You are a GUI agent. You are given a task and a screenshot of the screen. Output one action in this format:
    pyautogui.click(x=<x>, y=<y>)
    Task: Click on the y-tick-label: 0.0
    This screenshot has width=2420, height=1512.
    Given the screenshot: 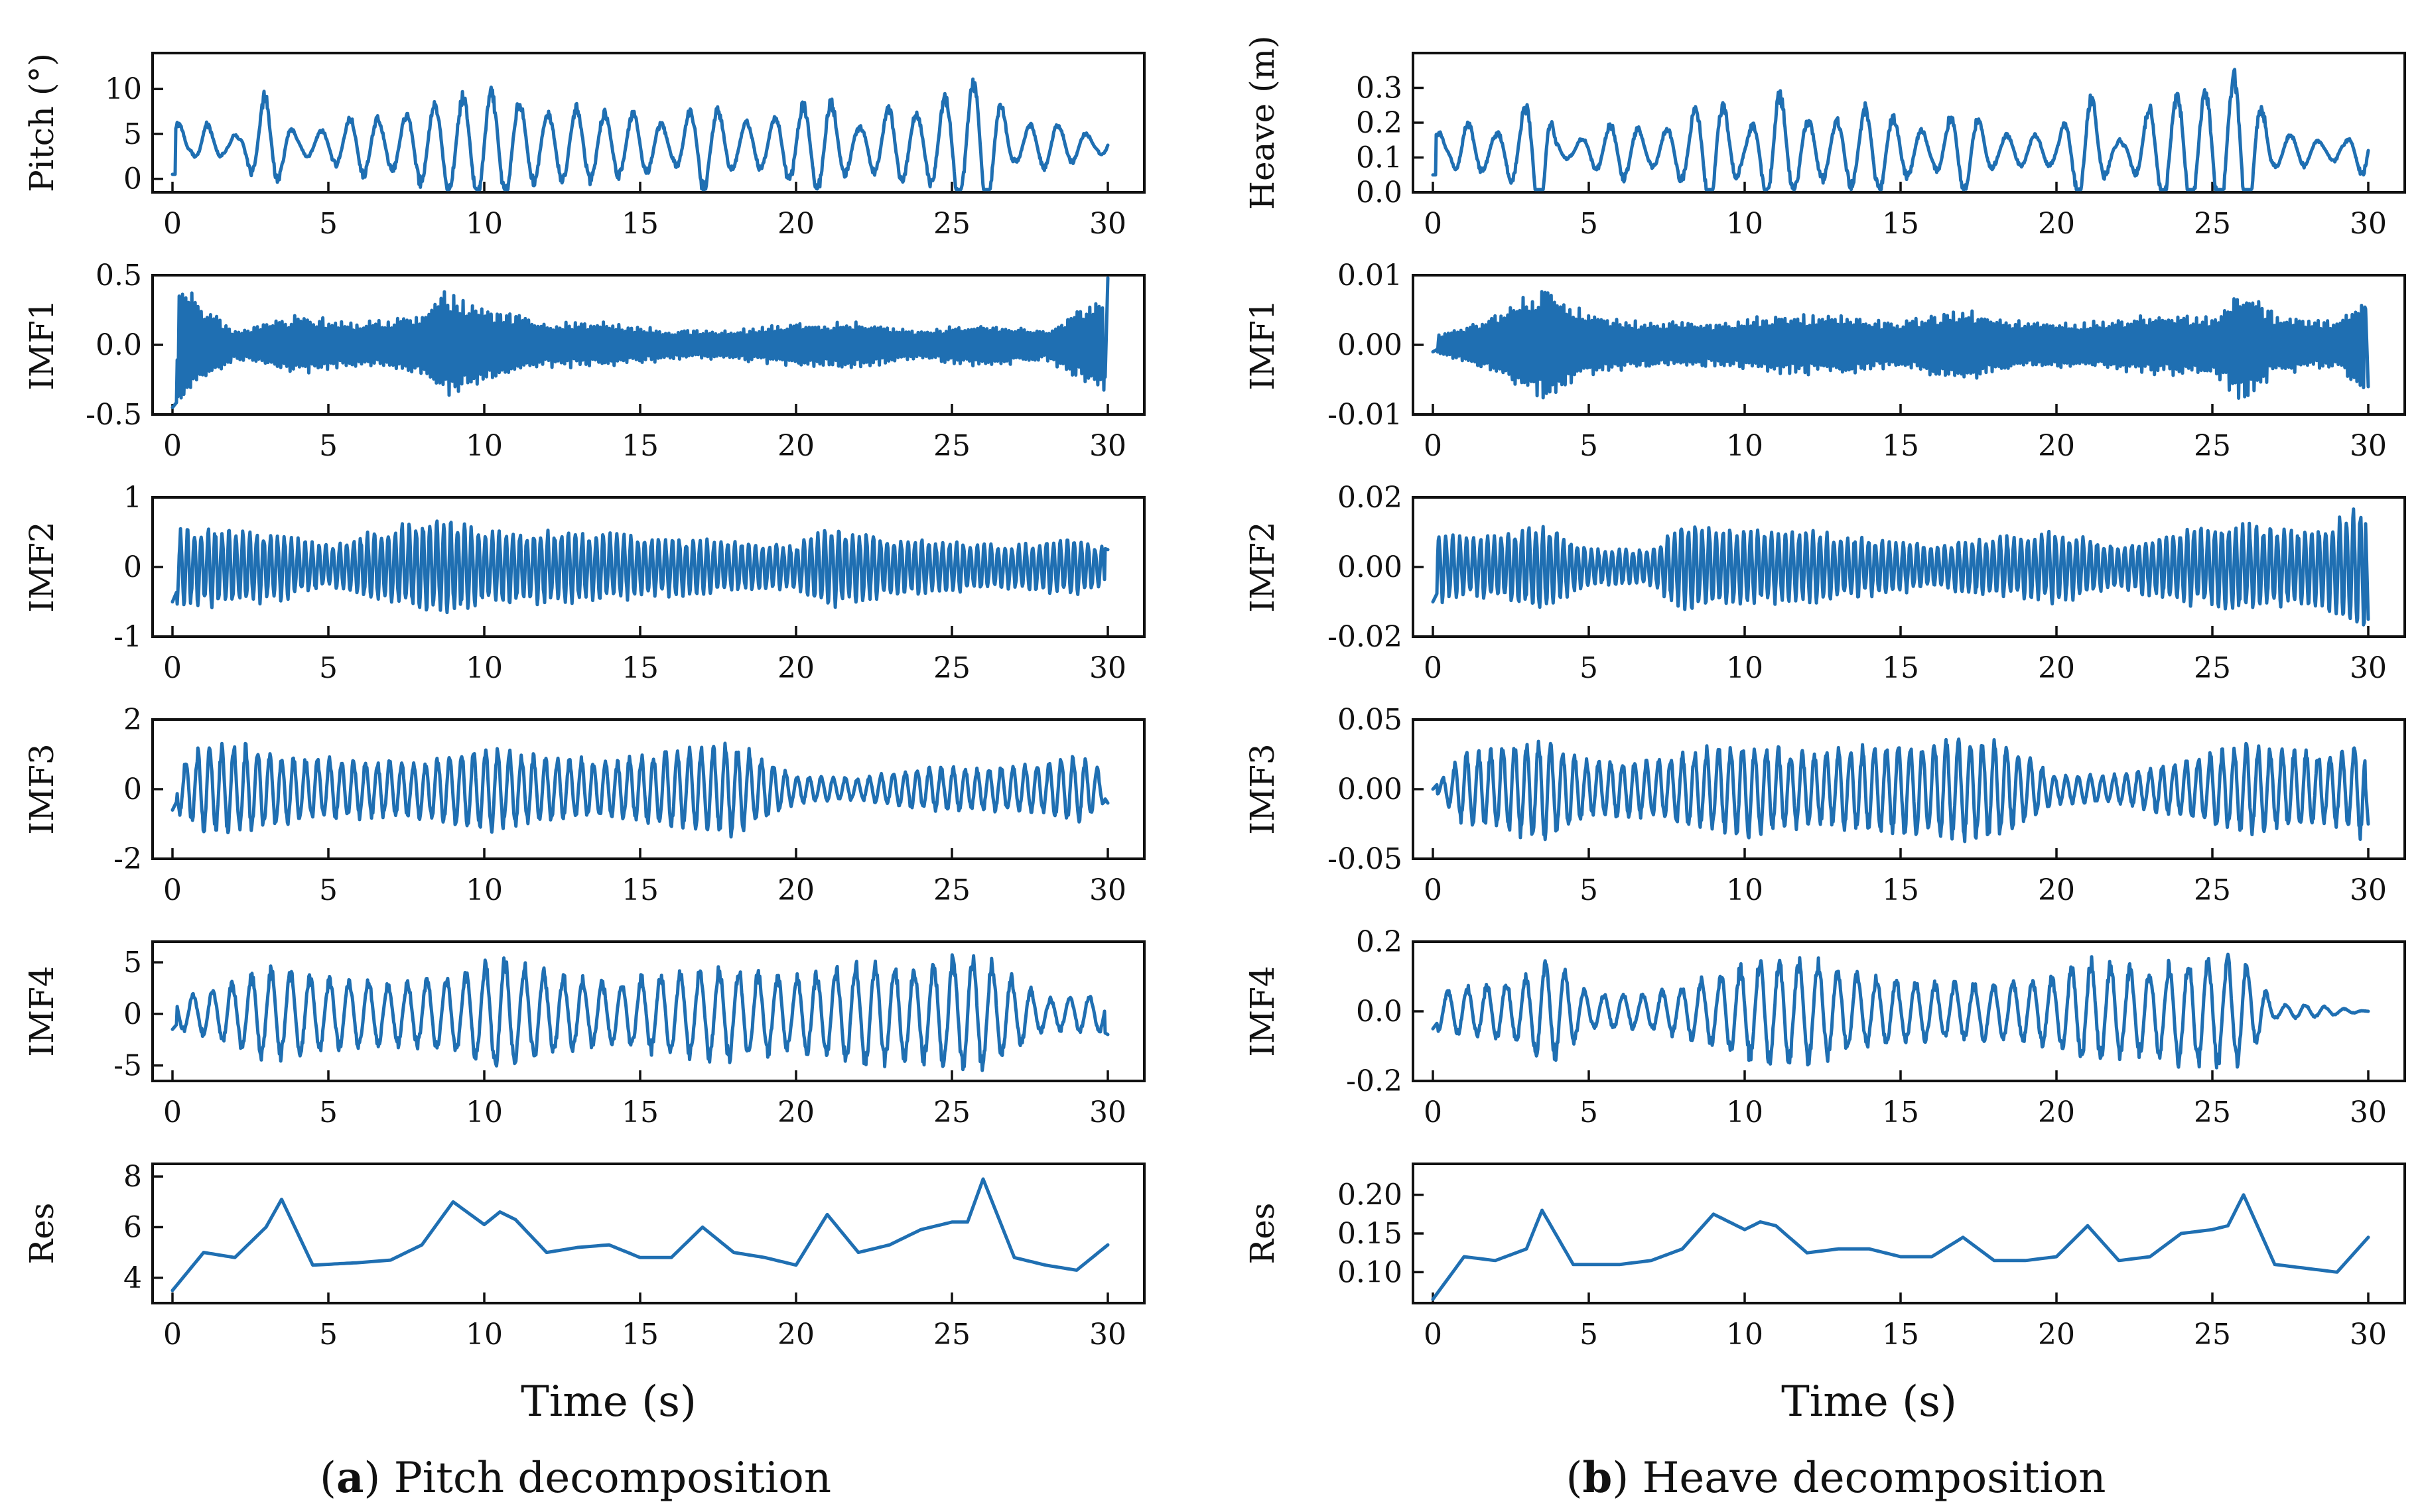 What is the action you would take?
    pyautogui.click(x=1379, y=193)
    